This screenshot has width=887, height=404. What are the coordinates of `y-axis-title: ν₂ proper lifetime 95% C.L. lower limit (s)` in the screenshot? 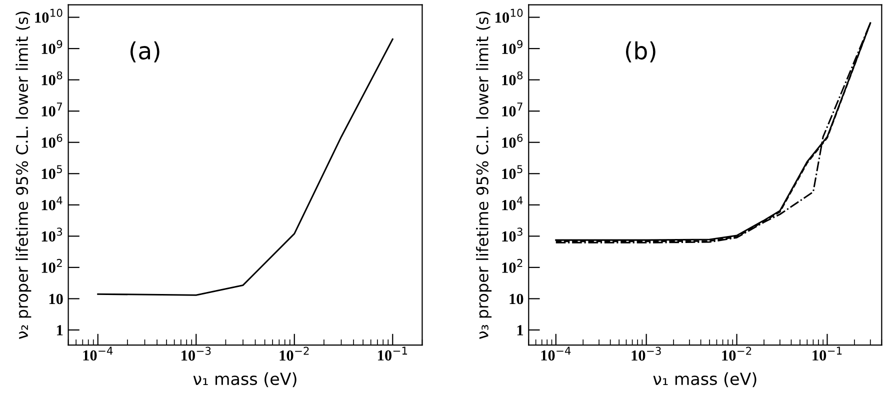 It's located at (24, 175).